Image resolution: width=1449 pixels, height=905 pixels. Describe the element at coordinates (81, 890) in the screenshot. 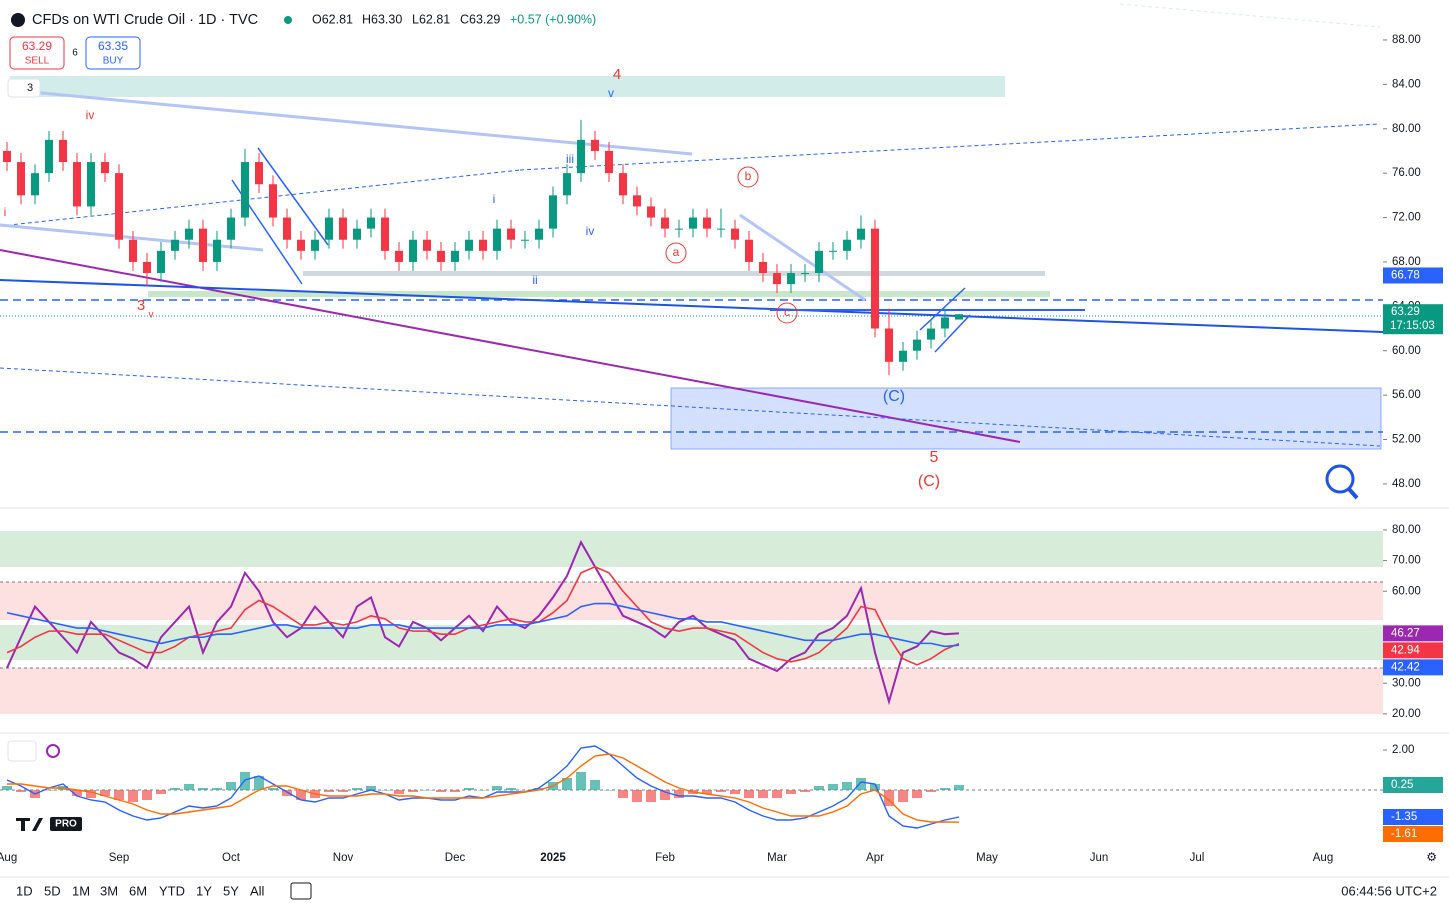

I see `range-button: 1M` at that location.